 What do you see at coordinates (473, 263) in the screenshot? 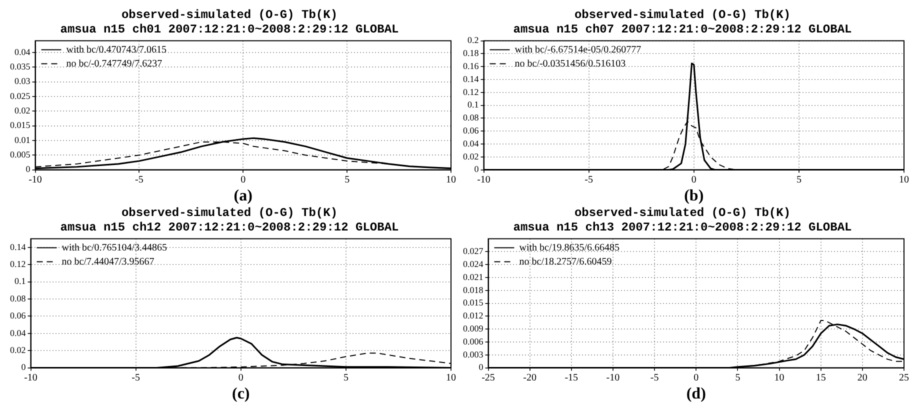
I see `y-tick-label: 0.024` at bounding box center [473, 263].